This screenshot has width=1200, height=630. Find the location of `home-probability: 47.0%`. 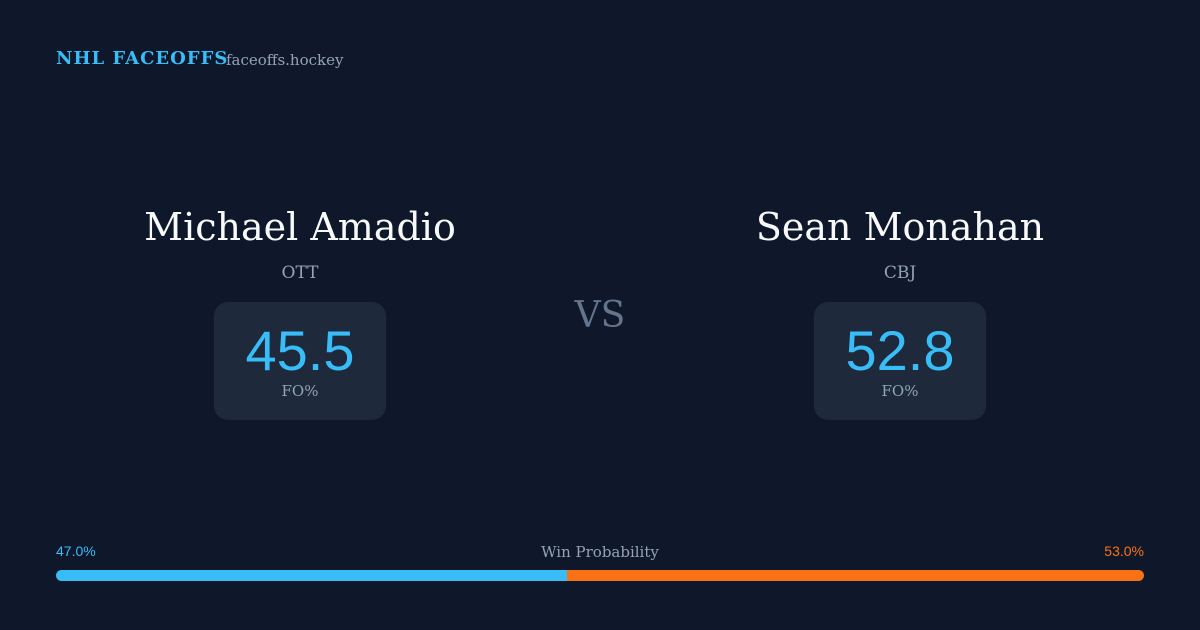

home-probability: 47.0% is located at coordinates (76, 551).